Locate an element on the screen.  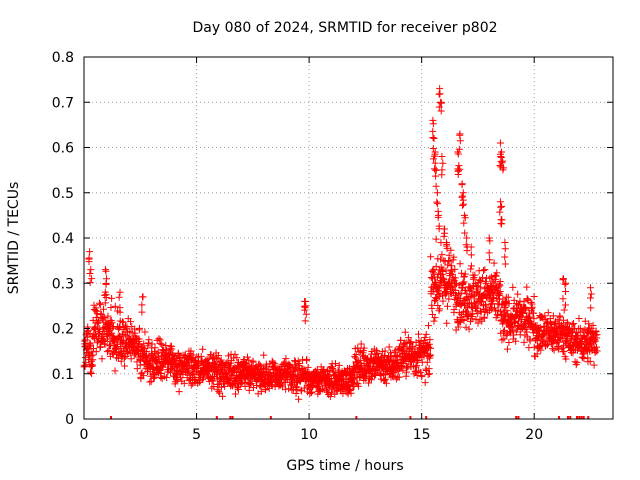
x-axis-label: GPS time / hours is located at coordinates (344, 466).